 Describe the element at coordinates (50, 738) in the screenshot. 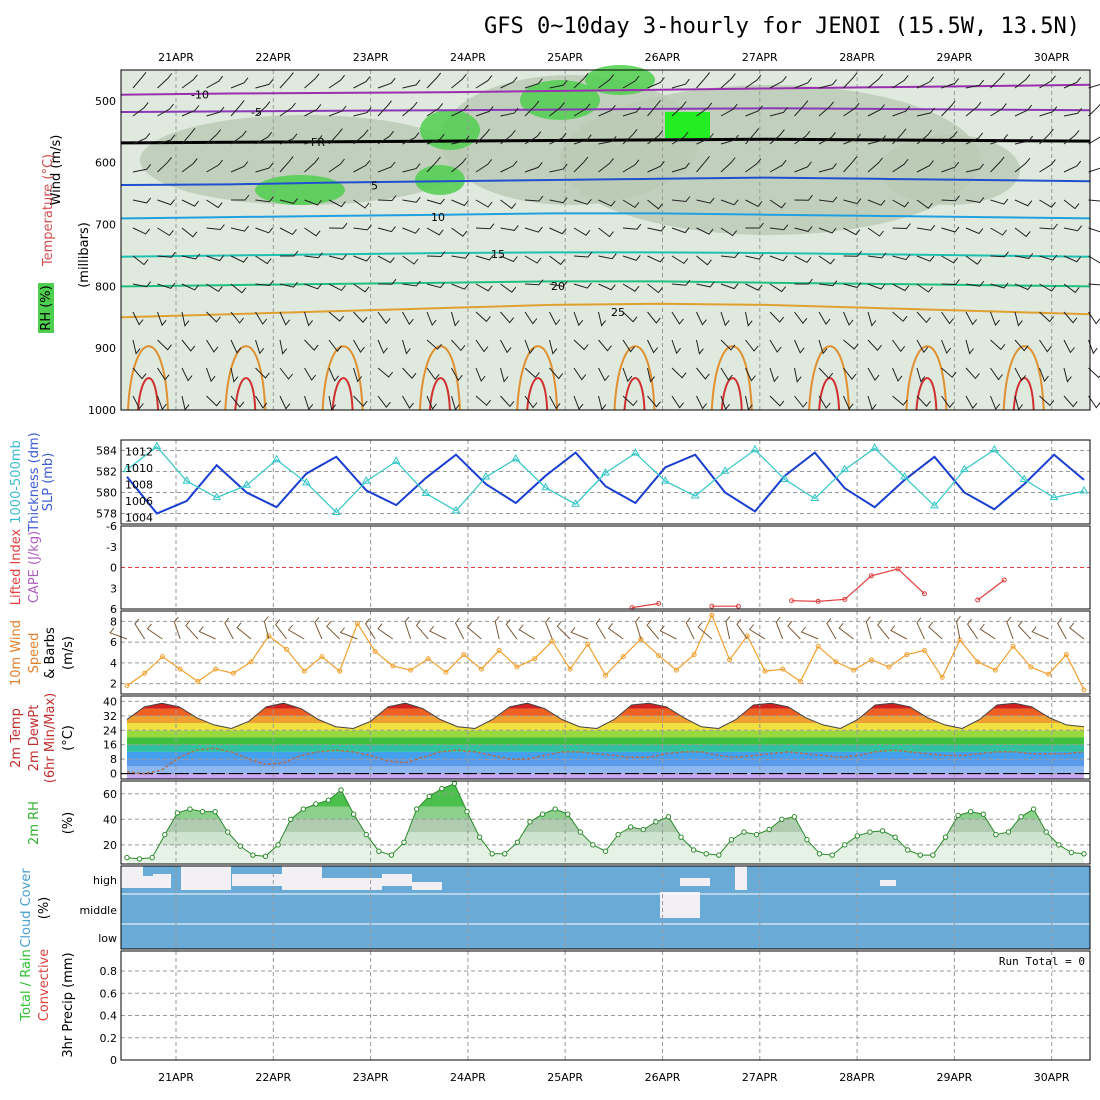

I see `axis-title: (6hr Min/Max)` at that location.